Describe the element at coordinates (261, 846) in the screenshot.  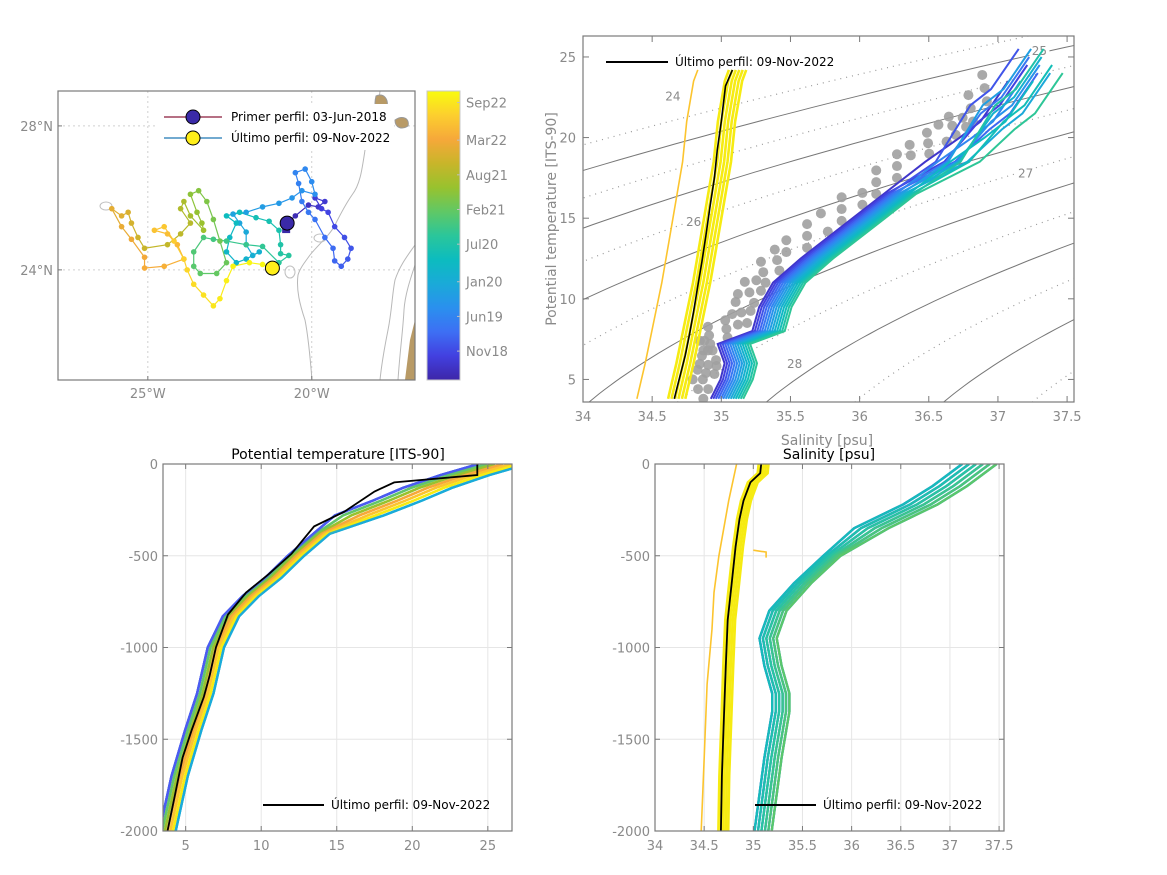
I see `temperature-xtick-label: 10` at that location.